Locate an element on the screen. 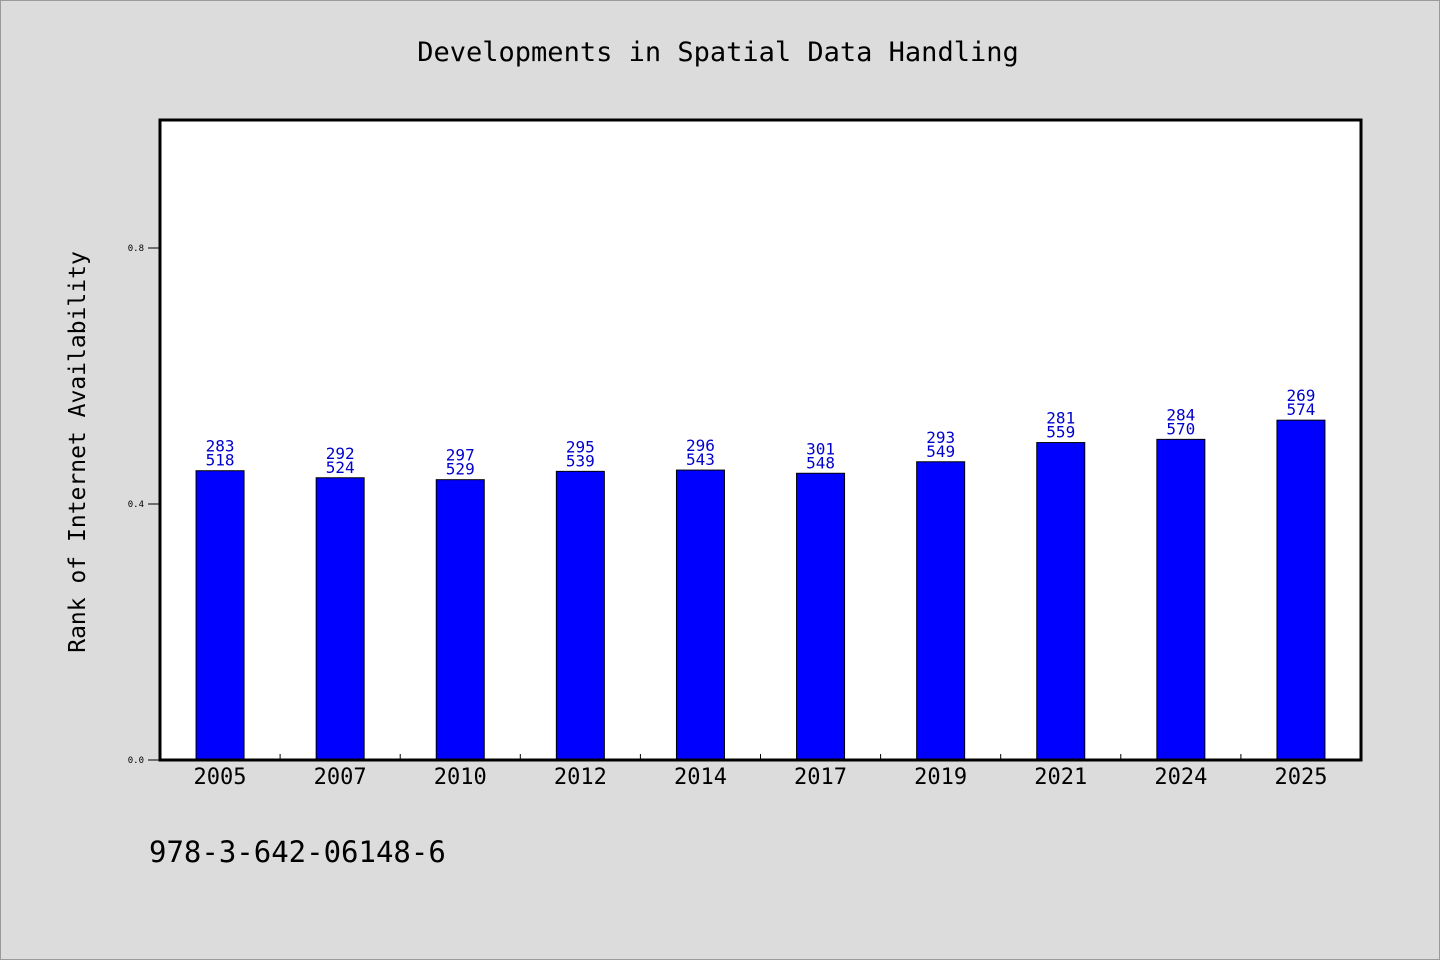  x-tick-label-2019: 2019 is located at coordinates (940, 777).